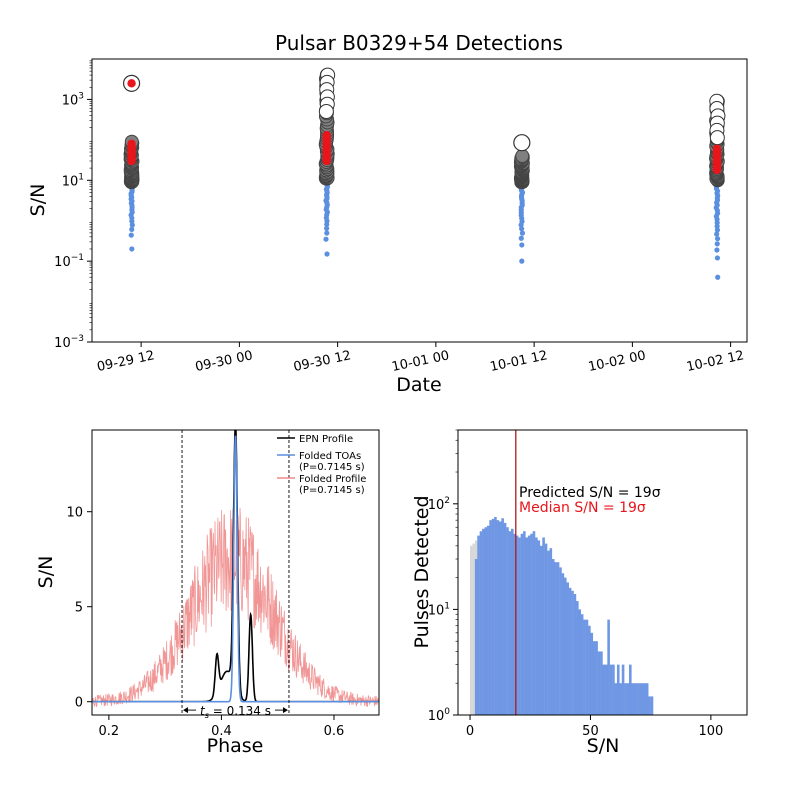  I want to click on top-y-axis-label: S/N, so click(38, 200).